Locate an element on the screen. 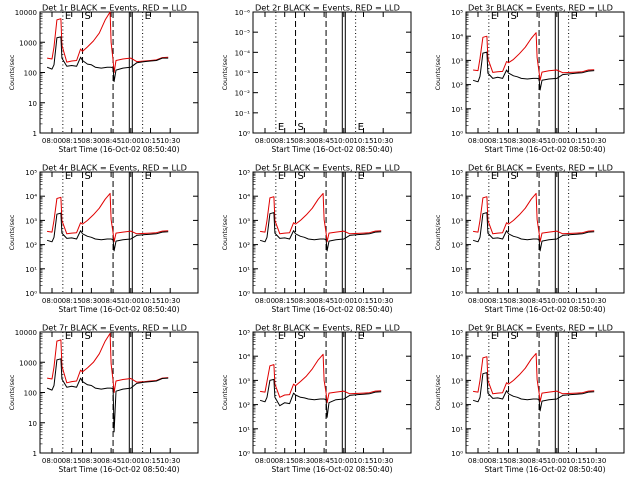 The height and width of the screenshot is (484, 640). chart-title: Det 7r BLACK = Events, RED = LLD is located at coordinates (114, 328).